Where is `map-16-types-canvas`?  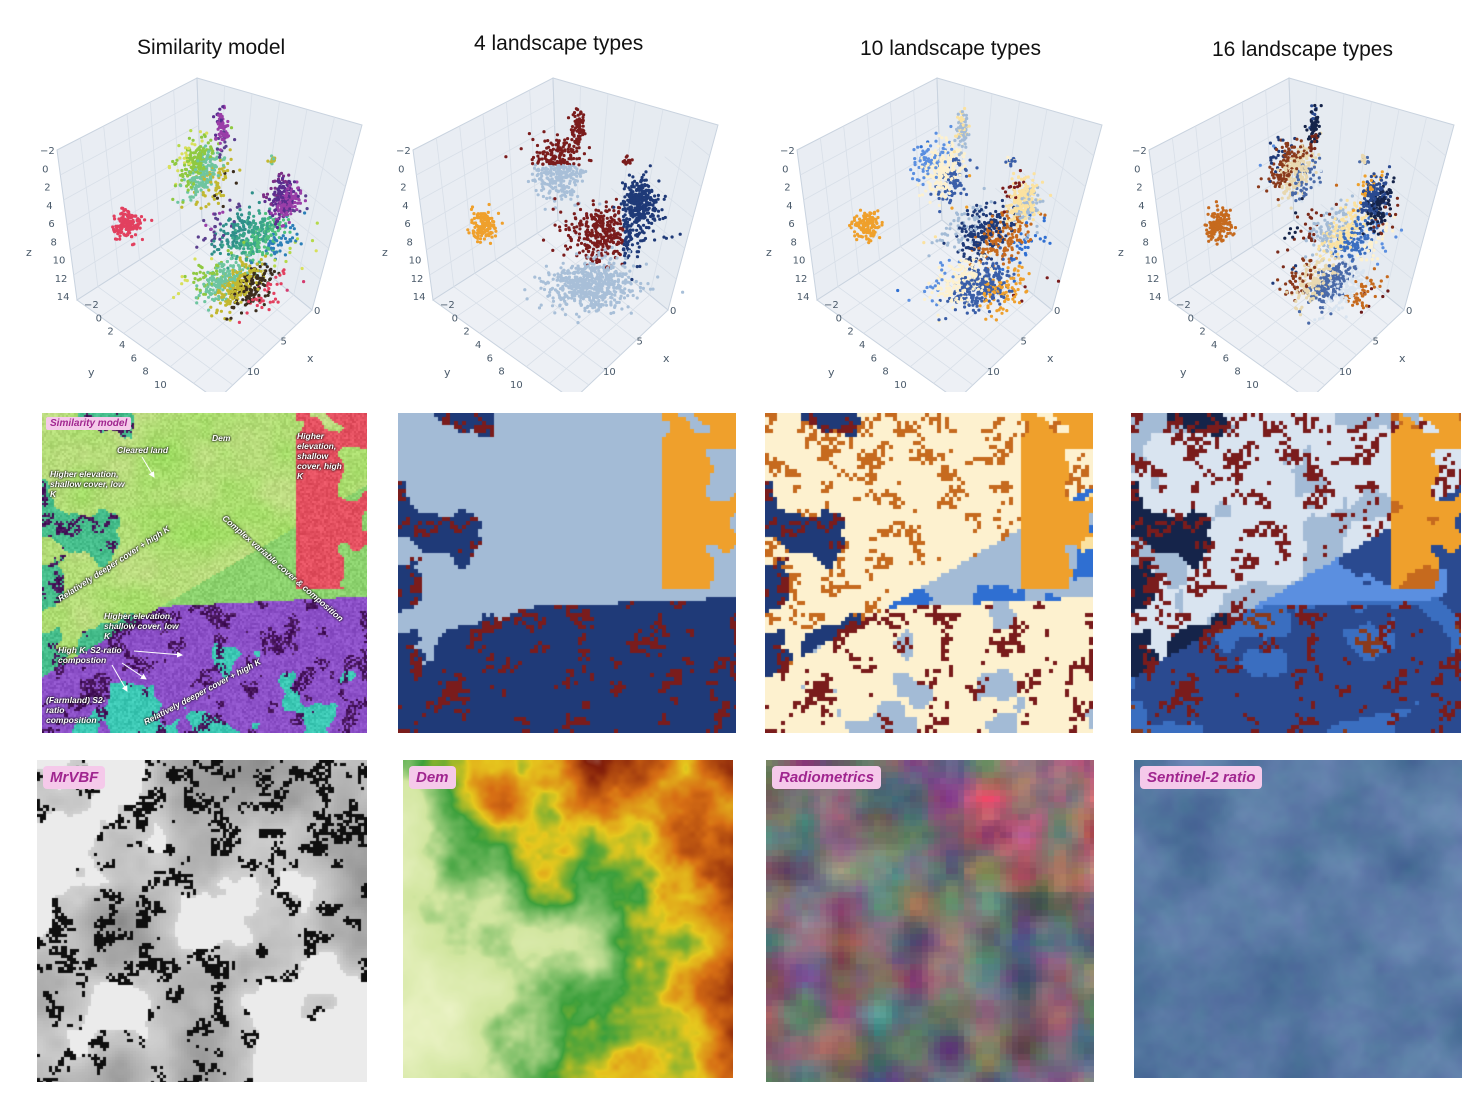 map-16-types-canvas is located at coordinates (1296, 573).